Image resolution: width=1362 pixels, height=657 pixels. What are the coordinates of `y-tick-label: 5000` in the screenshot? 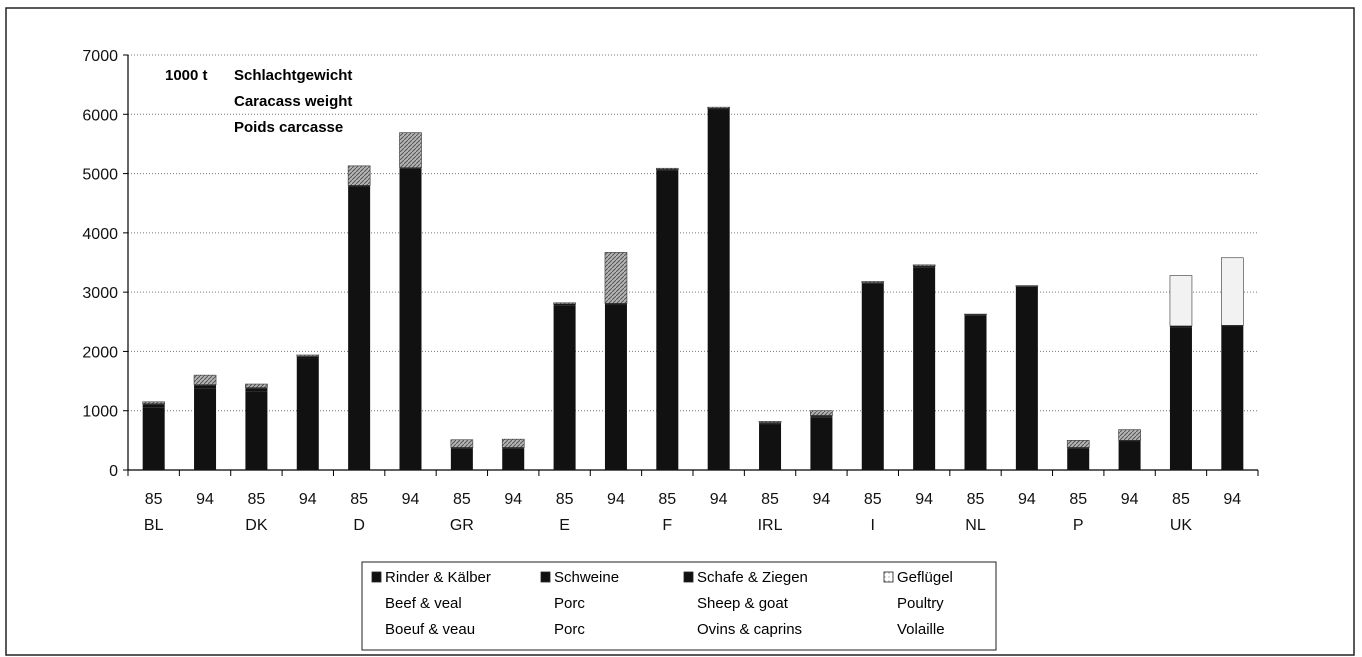 It's located at (100, 175).